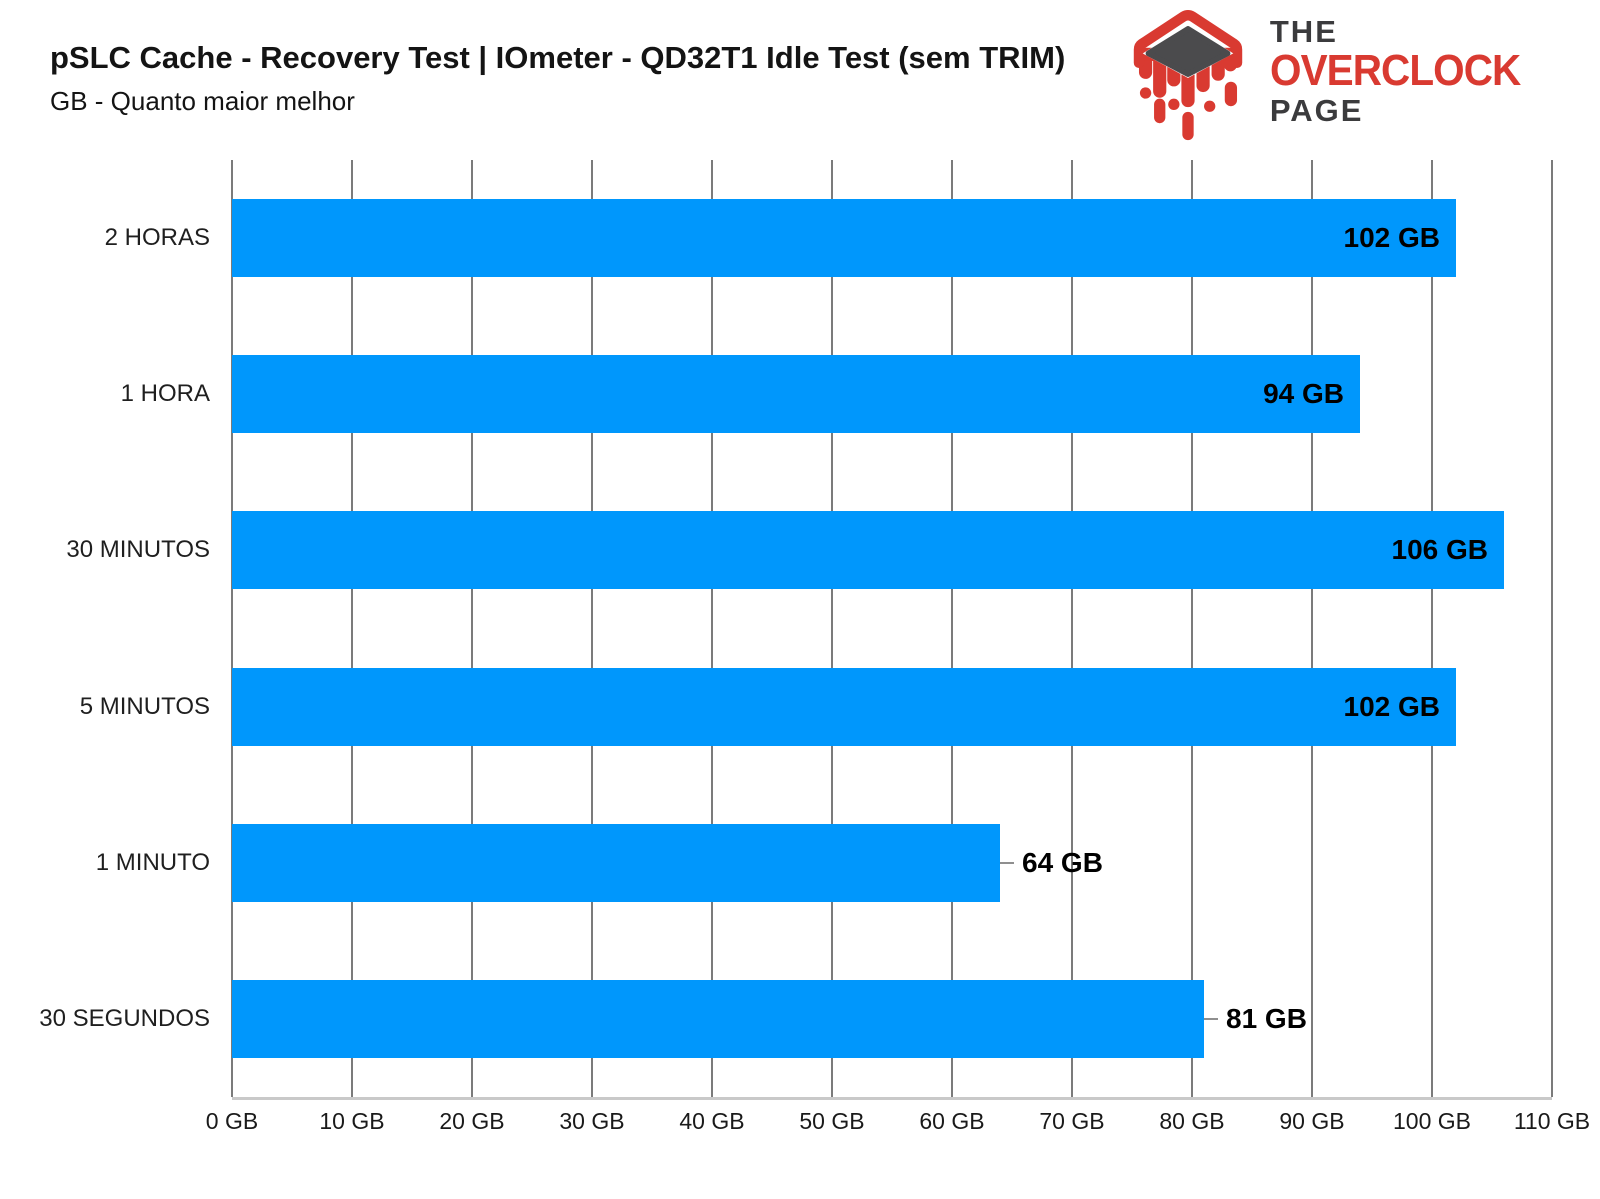  What do you see at coordinates (592, 1121) in the screenshot?
I see `x-tick-label: 30 GB` at bounding box center [592, 1121].